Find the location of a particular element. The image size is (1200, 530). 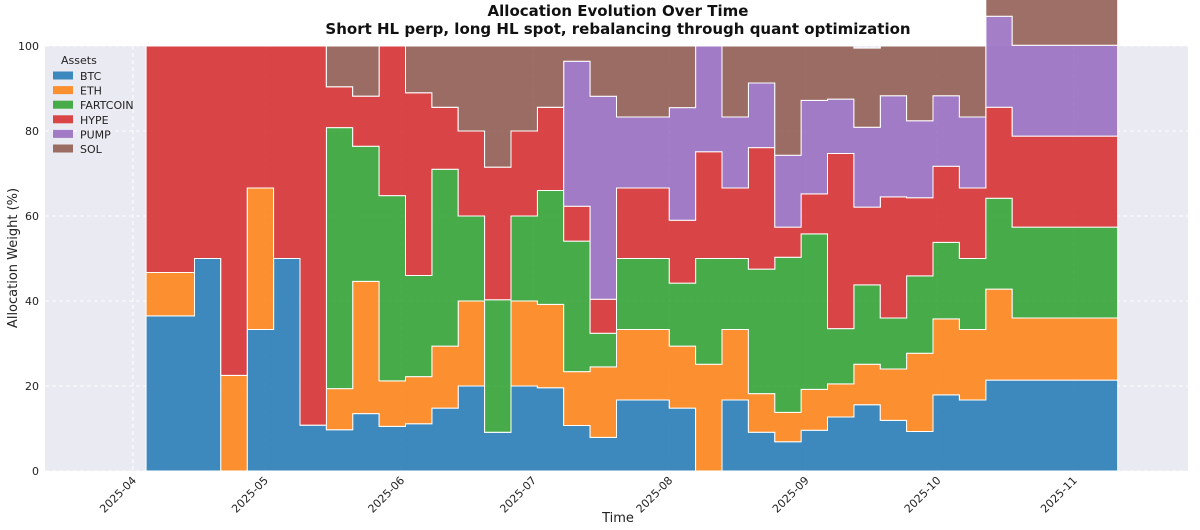

legend-title: Assets is located at coordinates (79, 60).